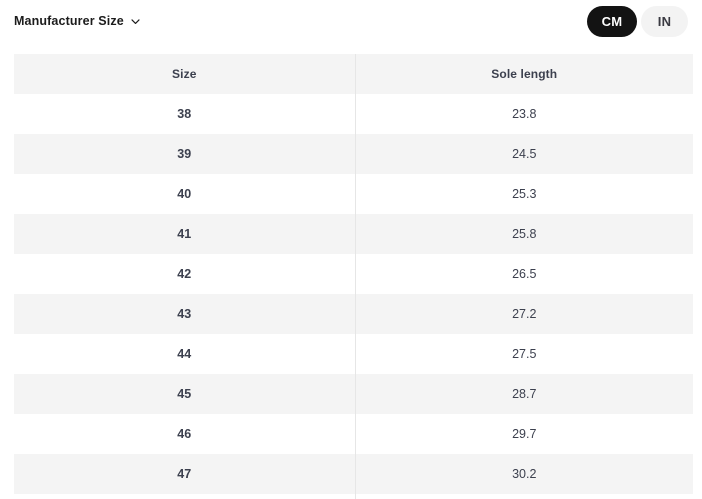  Describe the element at coordinates (351, 21) in the screenshot. I see `size-chart-toolbar: Manufacturer Size CM IN` at that location.